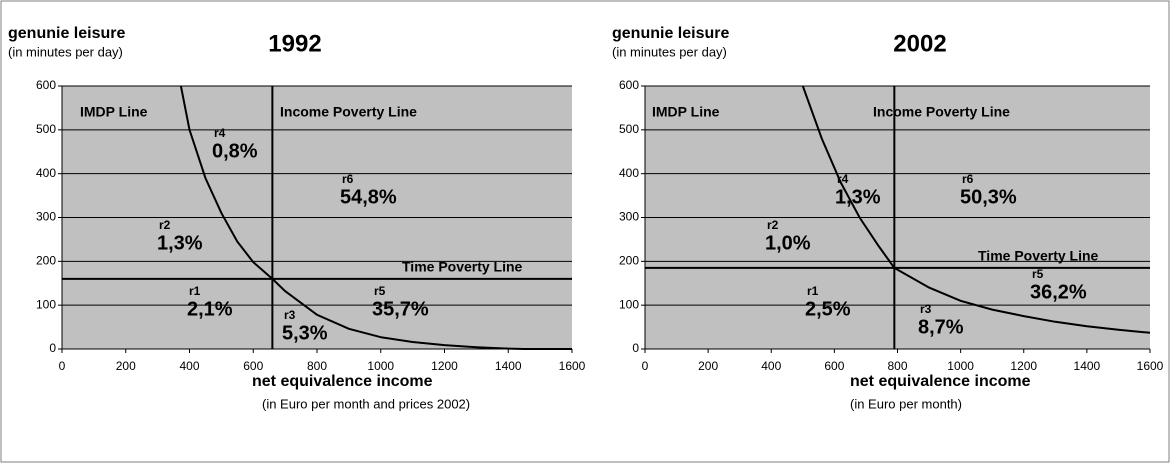 This screenshot has height=469, width=1171. What do you see at coordinates (906, 403) in the screenshot?
I see `x-axis-subtitle: (in Euro per month)` at bounding box center [906, 403].